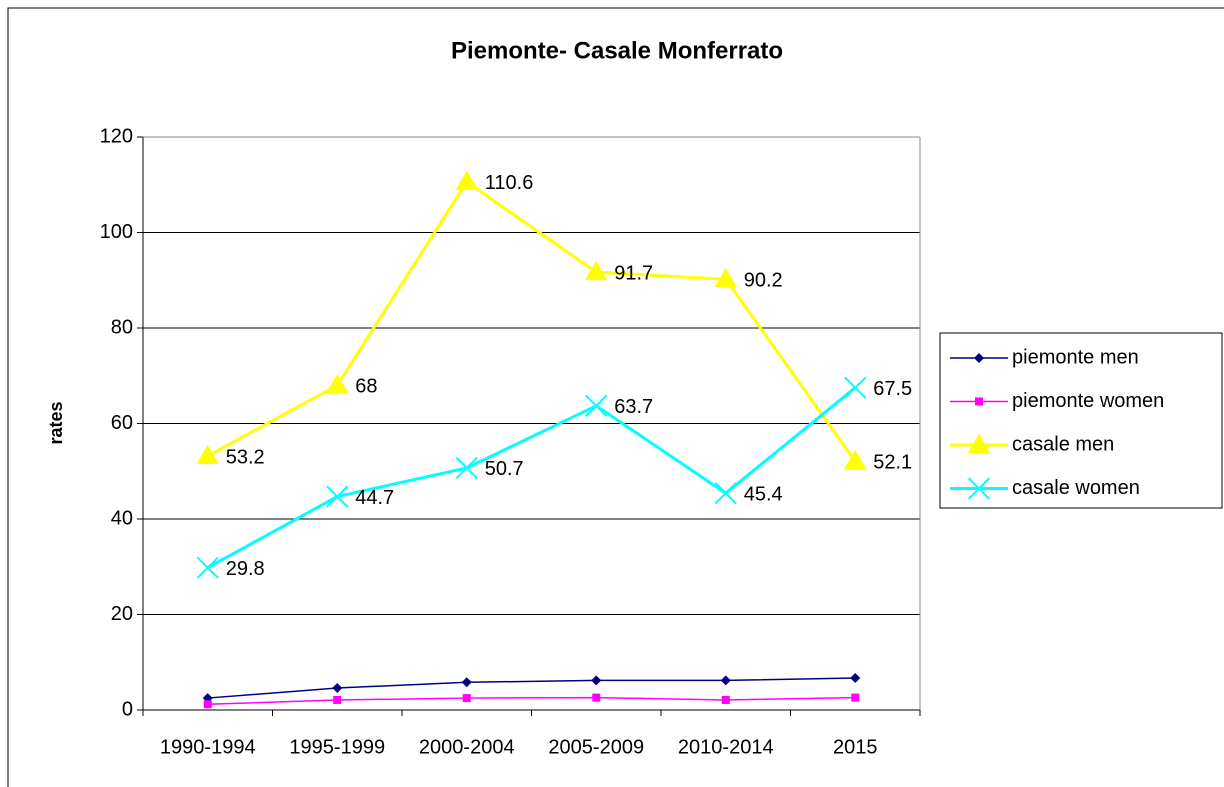 The image size is (1224, 787). I want to click on data-label: 68, so click(366, 387).